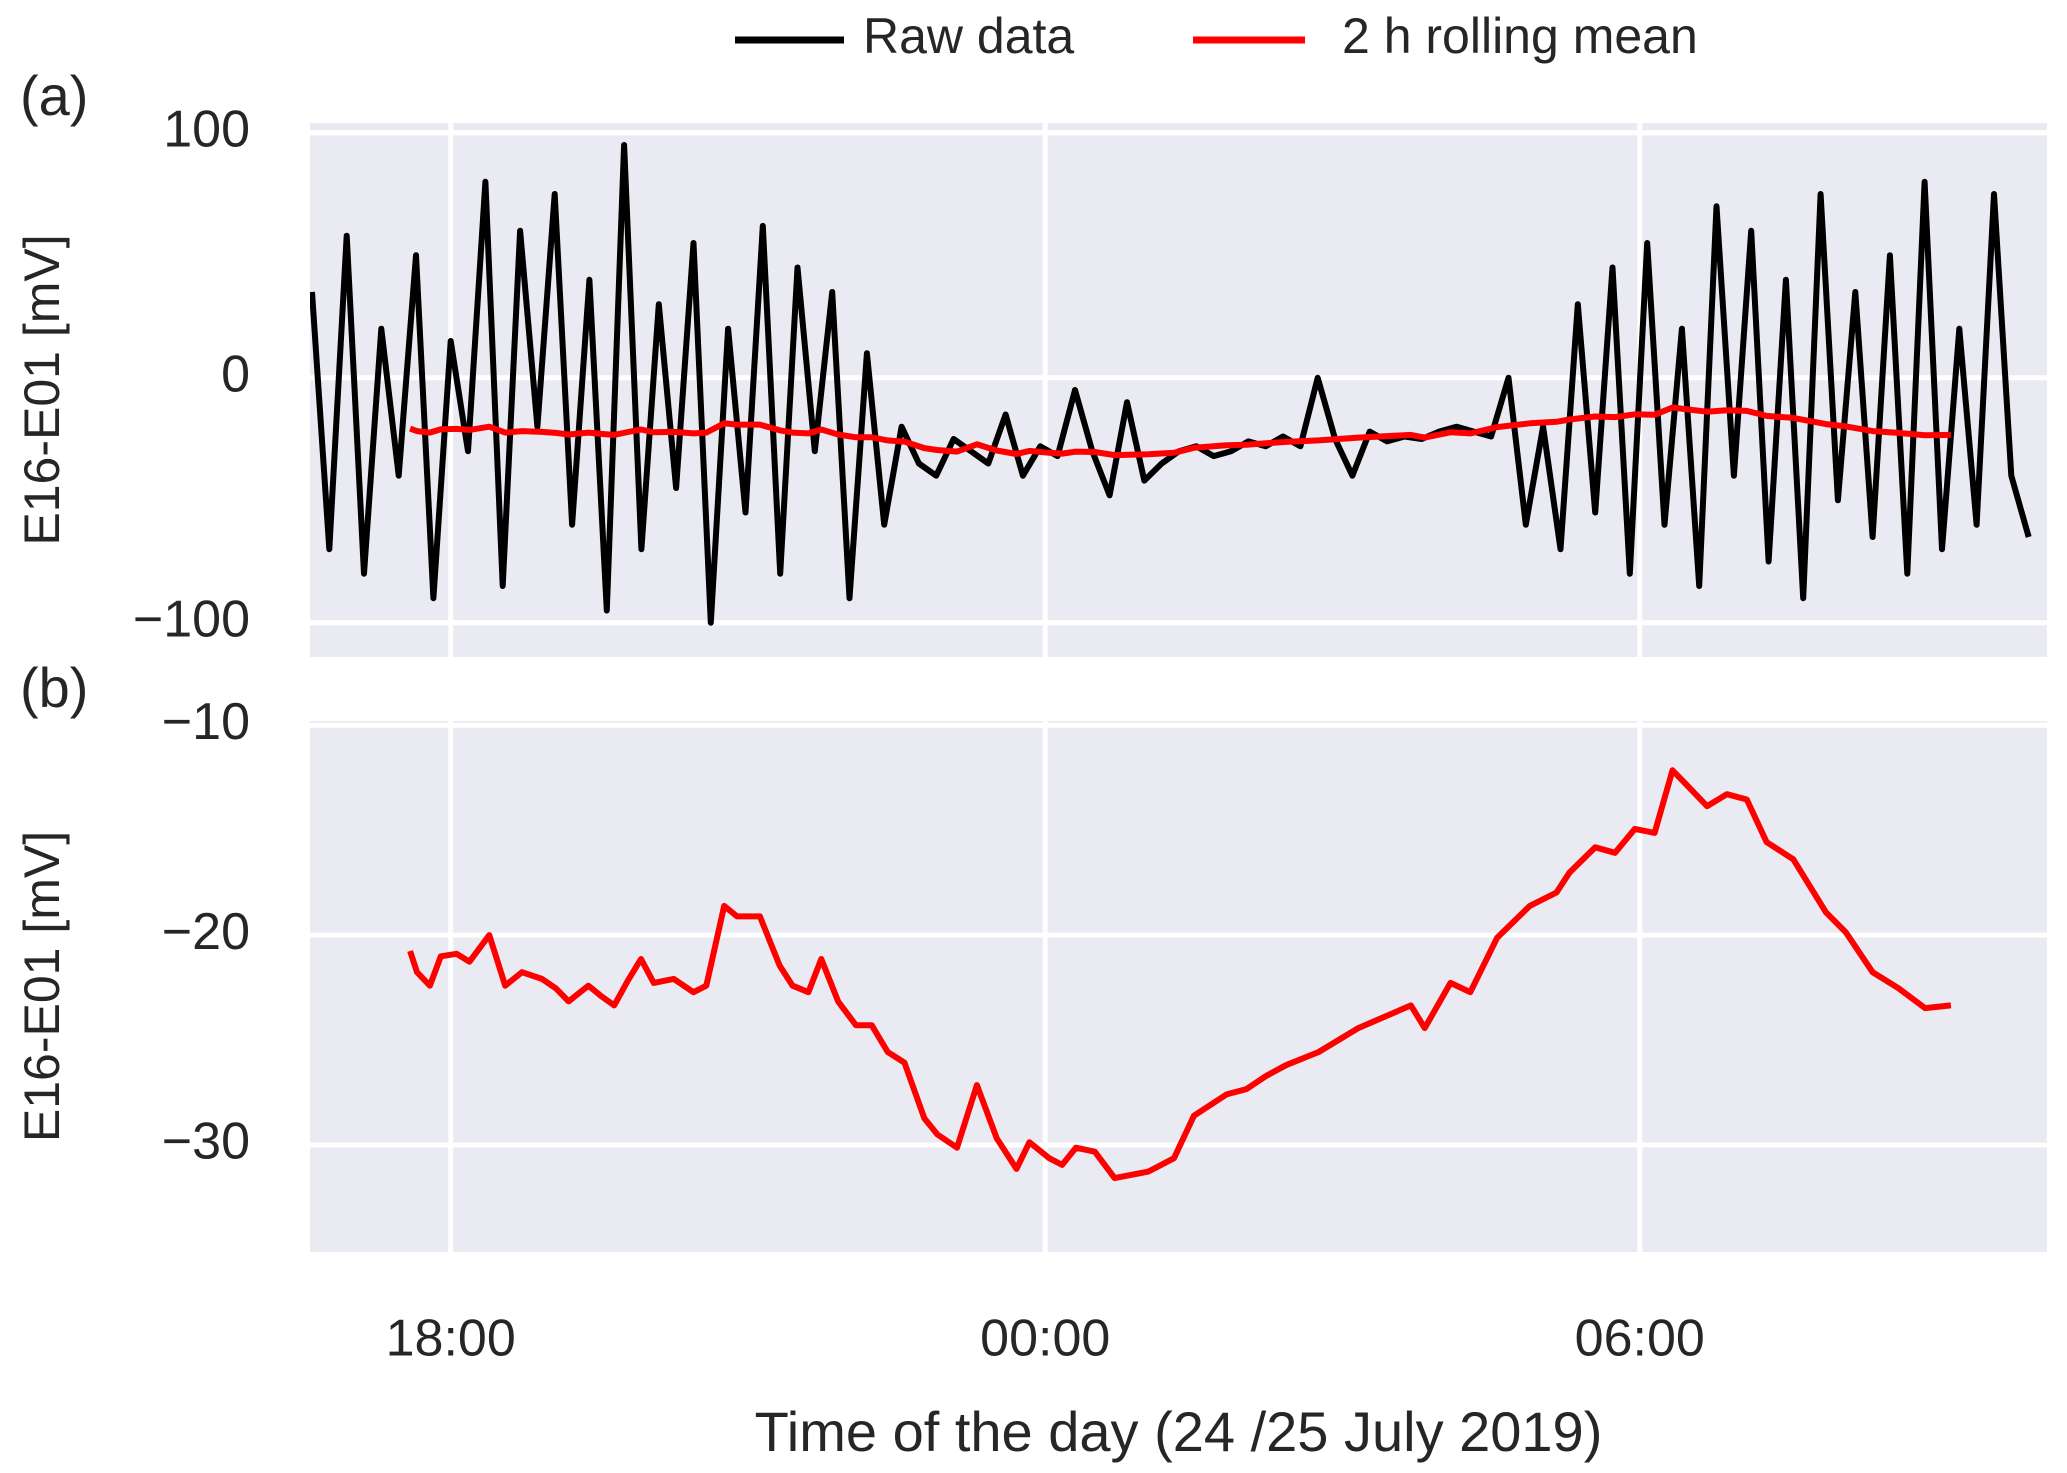  What do you see at coordinates (206, 932) in the screenshot?
I see `y-tick-label: −20` at bounding box center [206, 932].